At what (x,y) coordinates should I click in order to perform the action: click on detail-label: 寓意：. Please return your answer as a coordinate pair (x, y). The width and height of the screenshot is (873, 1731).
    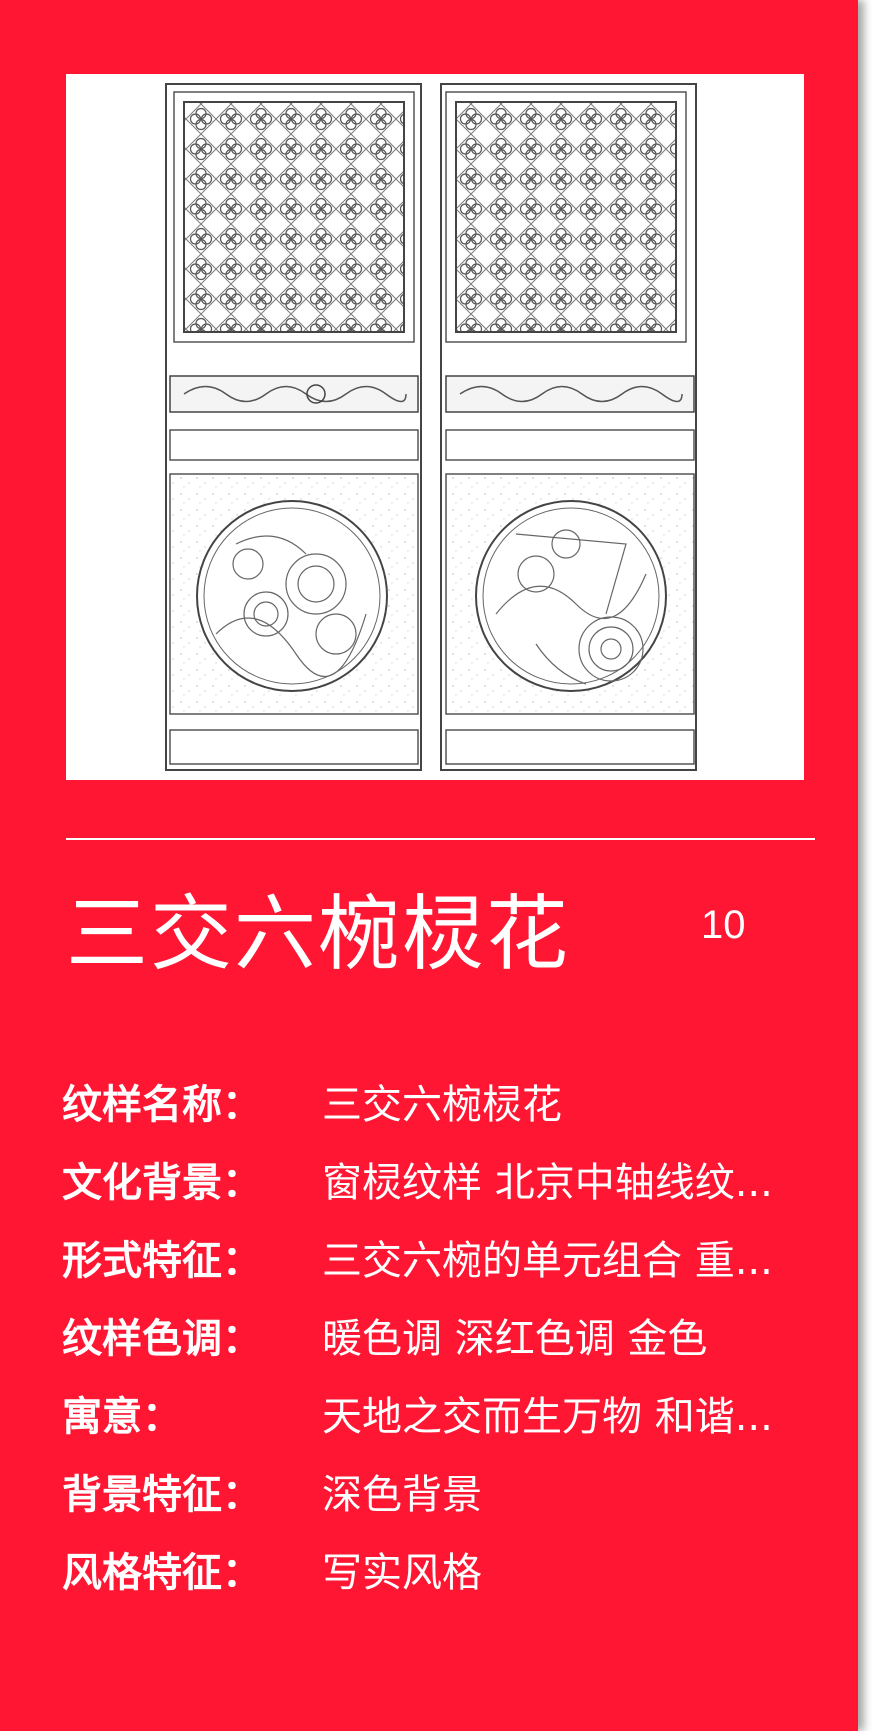
    Looking at the image, I should click on (122, 1417).